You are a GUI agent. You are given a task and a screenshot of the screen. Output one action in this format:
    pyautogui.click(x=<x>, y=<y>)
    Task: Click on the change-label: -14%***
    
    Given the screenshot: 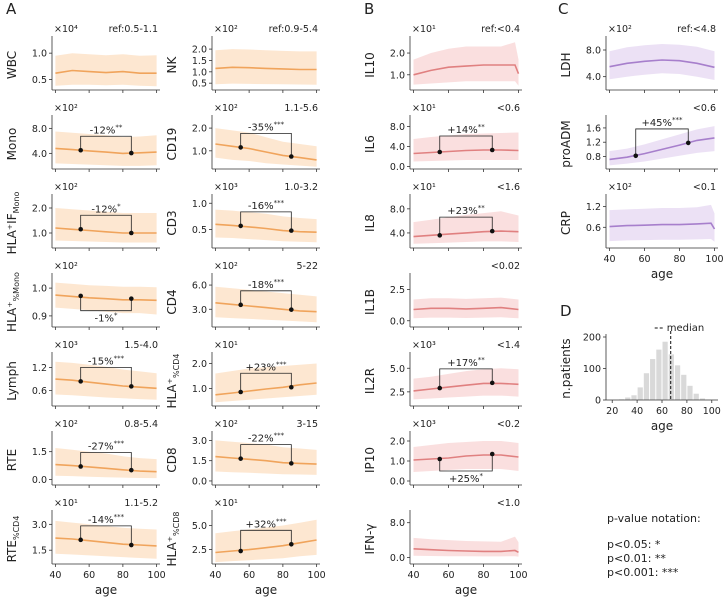 What is the action you would take?
    pyautogui.click(x=106, y=519)
    